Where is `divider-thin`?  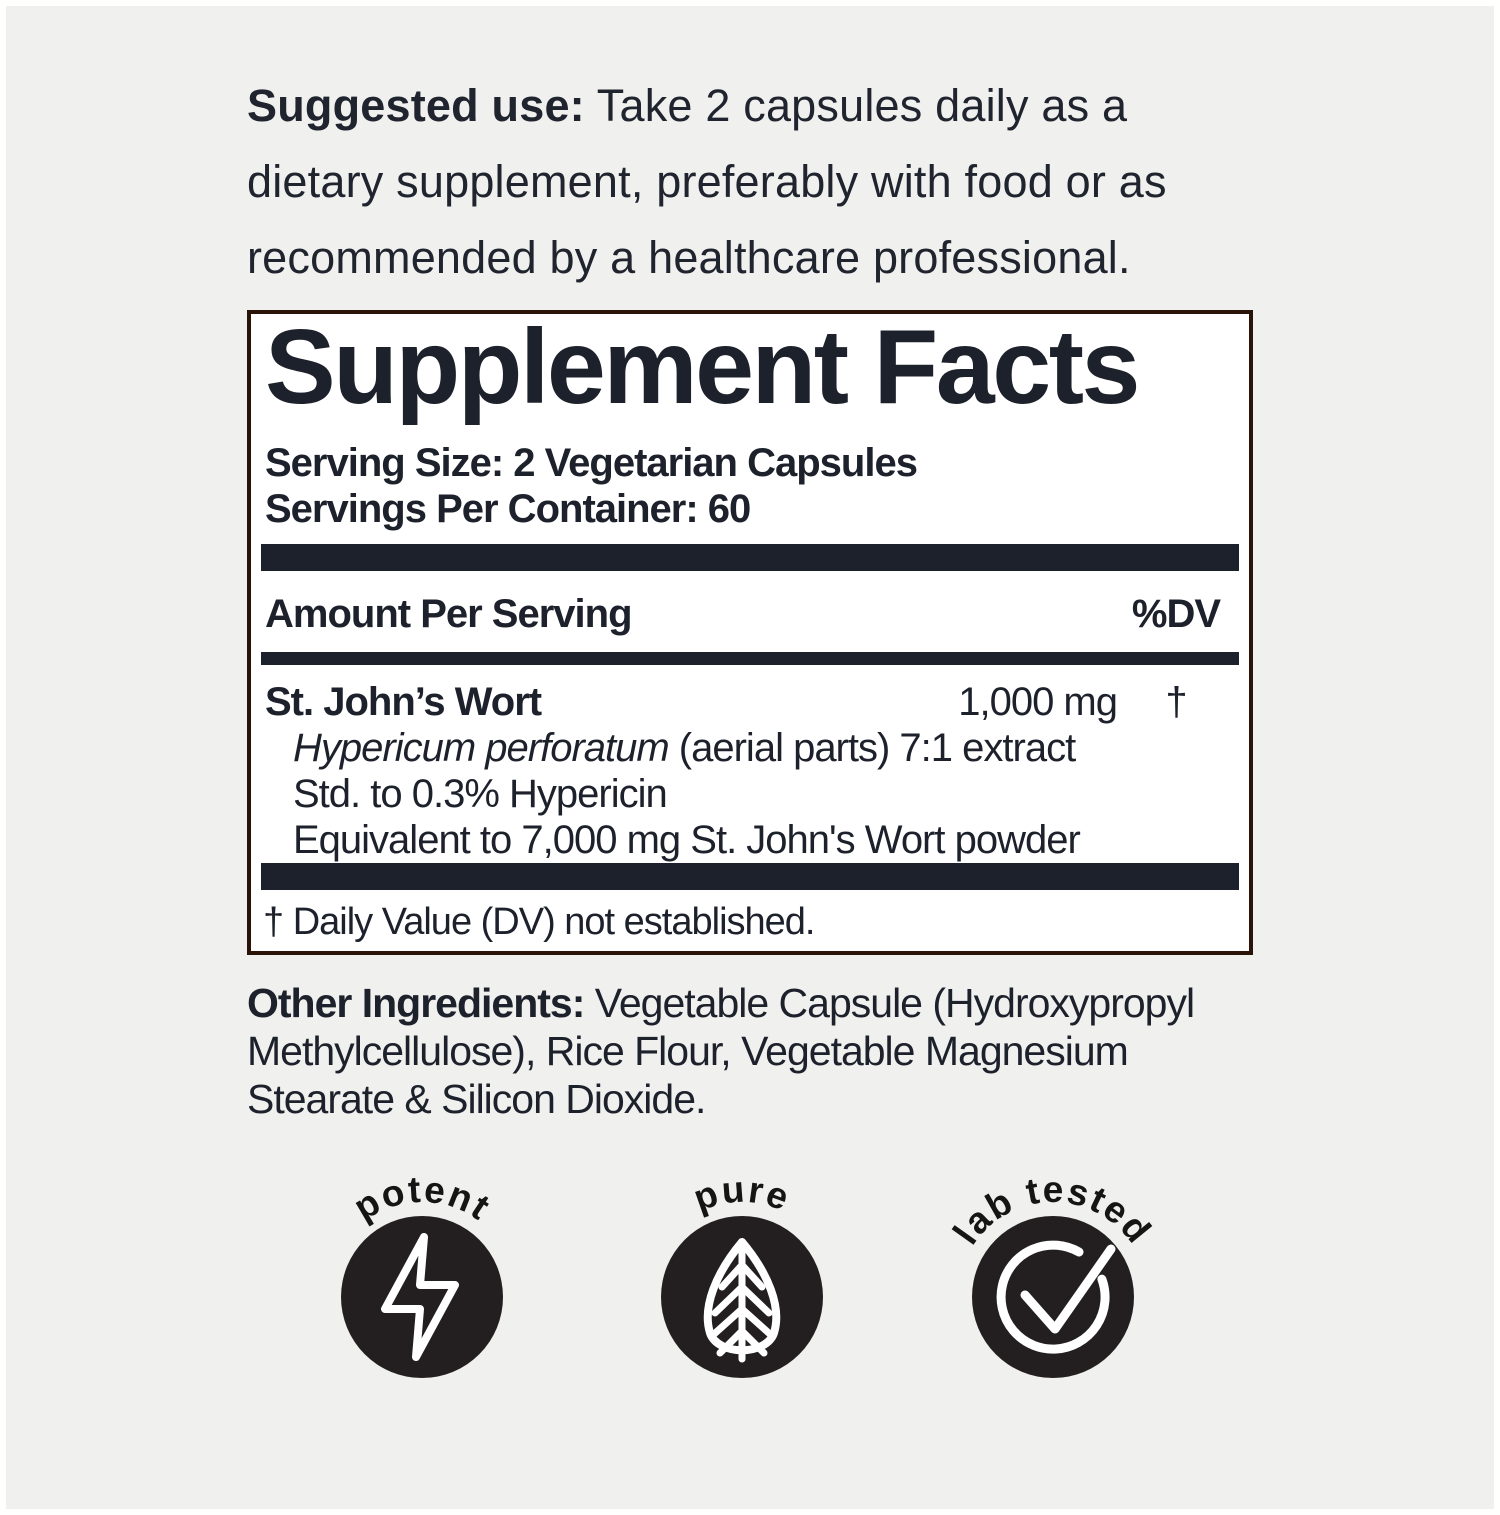 divider-thin is located at coordinates (750, 658).